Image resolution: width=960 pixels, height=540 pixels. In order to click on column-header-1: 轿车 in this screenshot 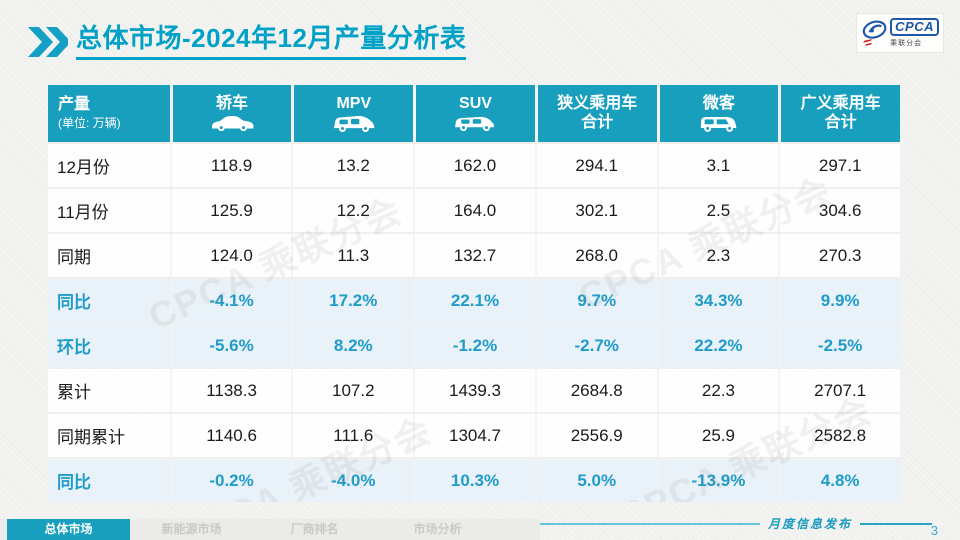, I will do `click(230, 113)`.